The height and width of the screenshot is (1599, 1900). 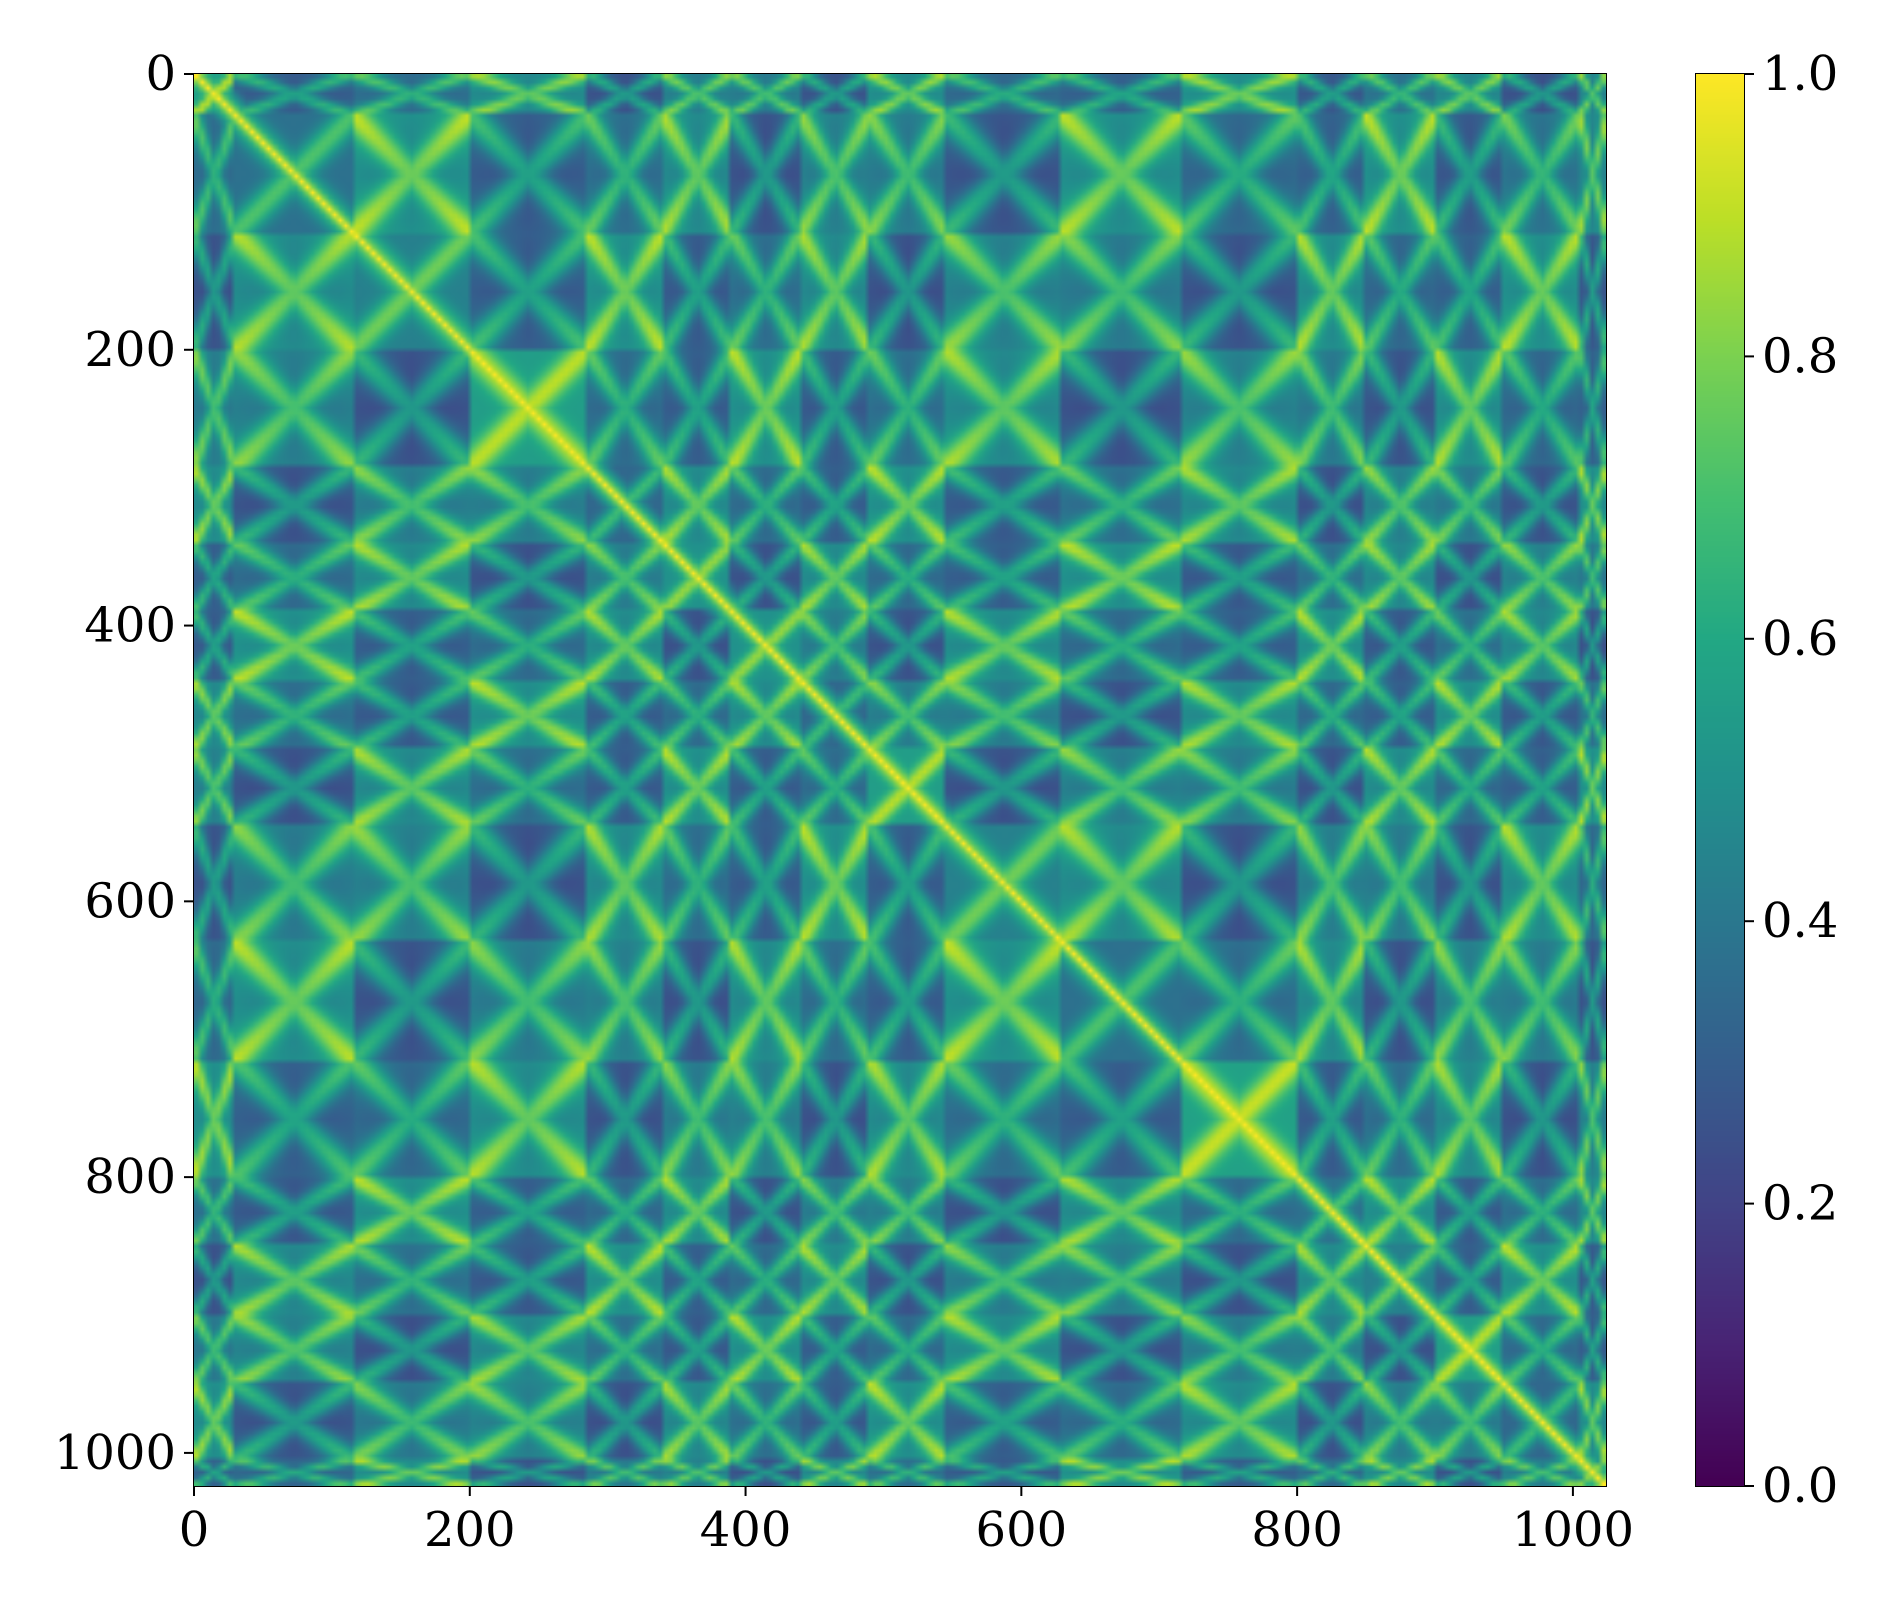 What do you see at coordinates (1573, 1530) in the screenshot?
I see `x-tick-label: 1000` at bounding box center [1573, 1530].